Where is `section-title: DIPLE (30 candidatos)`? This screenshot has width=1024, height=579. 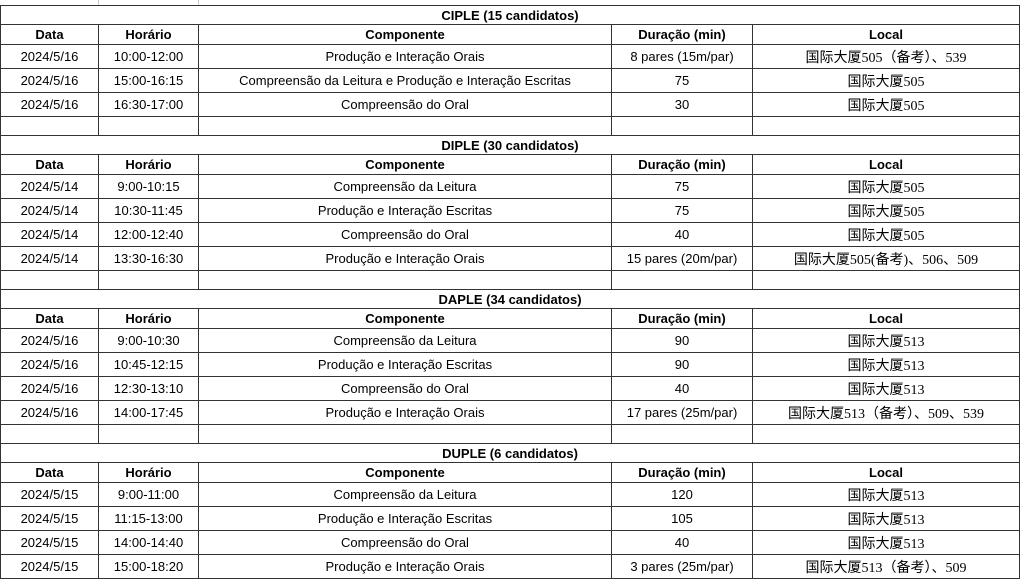
section-title: DIPLE (30 candidatos) is located at coordinates (510, 145).